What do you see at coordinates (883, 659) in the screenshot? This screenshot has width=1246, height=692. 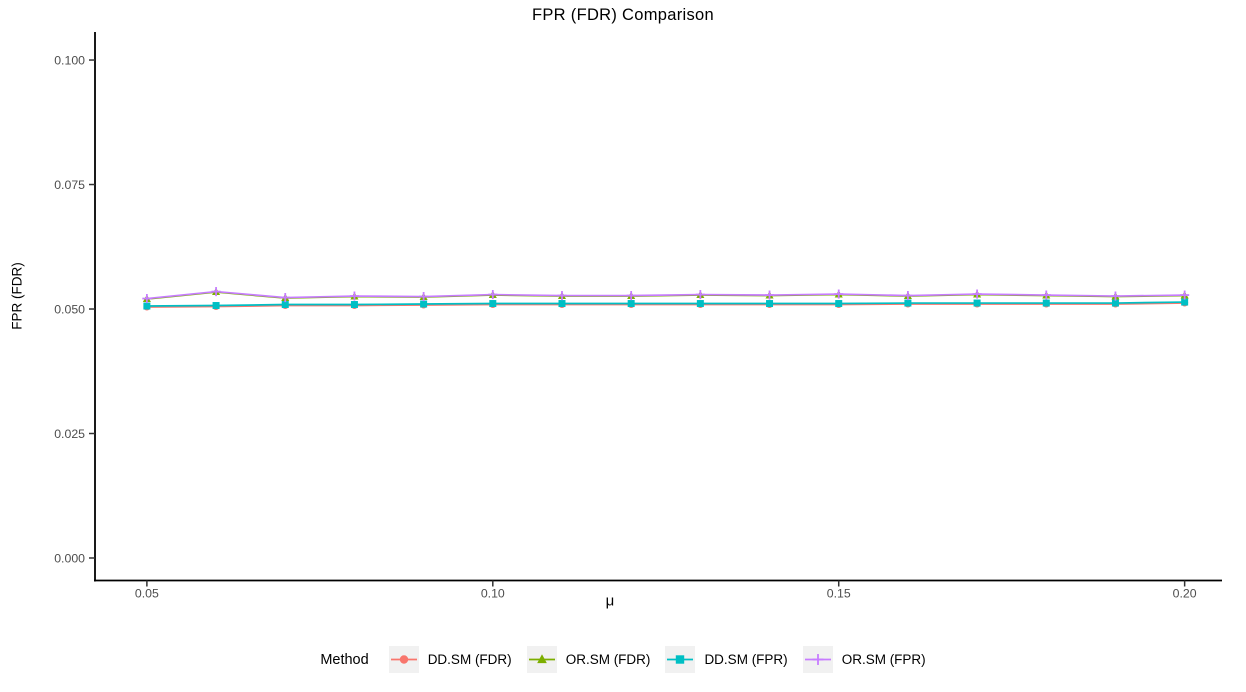 I see `legend-item-label: OR.SM (FPR)` at bounding box center [883, 659].